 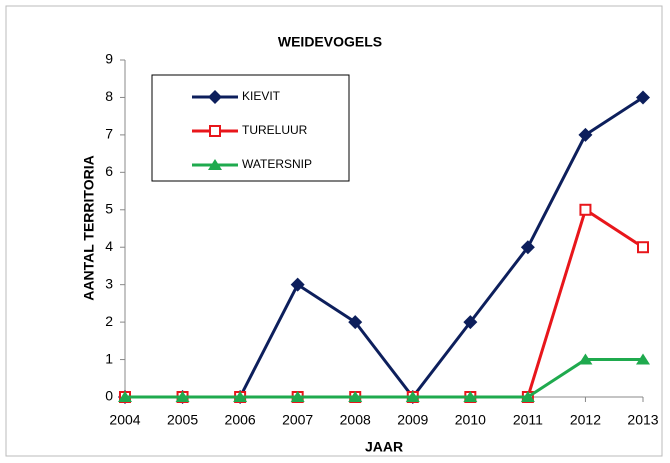 What do you see at coordinates (109, 208) in the screenshot?
I see `y-tick-label: 5` at bounding box center [109, 208].